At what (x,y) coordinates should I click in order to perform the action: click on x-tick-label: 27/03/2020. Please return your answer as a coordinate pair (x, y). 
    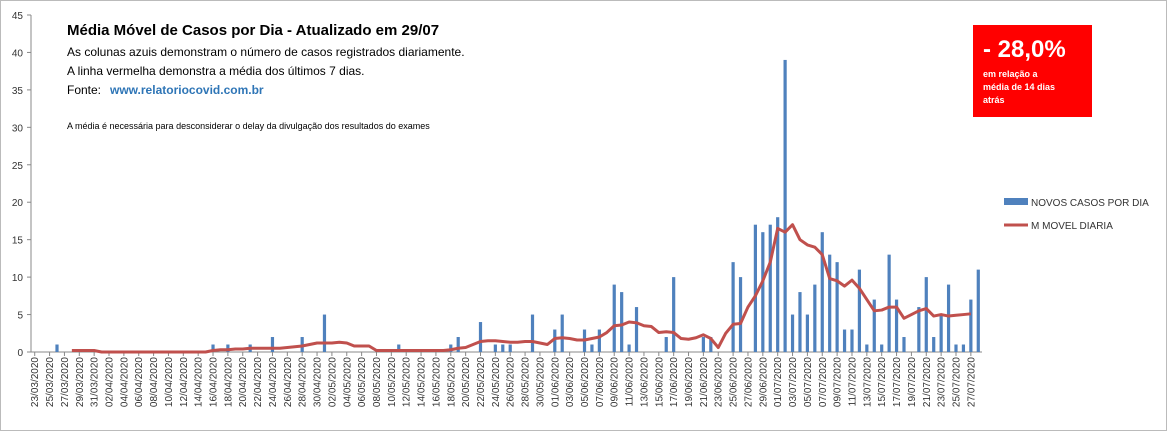
    Looking at the image, I should click on (65, 382).